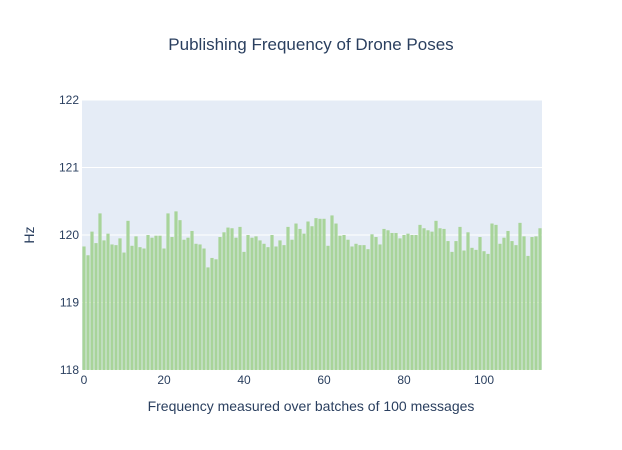  Describe the element at coordinates (310, 44) in the screenshot. I see `chart-title: Publishing Frequency of Drone Poses` at that location.